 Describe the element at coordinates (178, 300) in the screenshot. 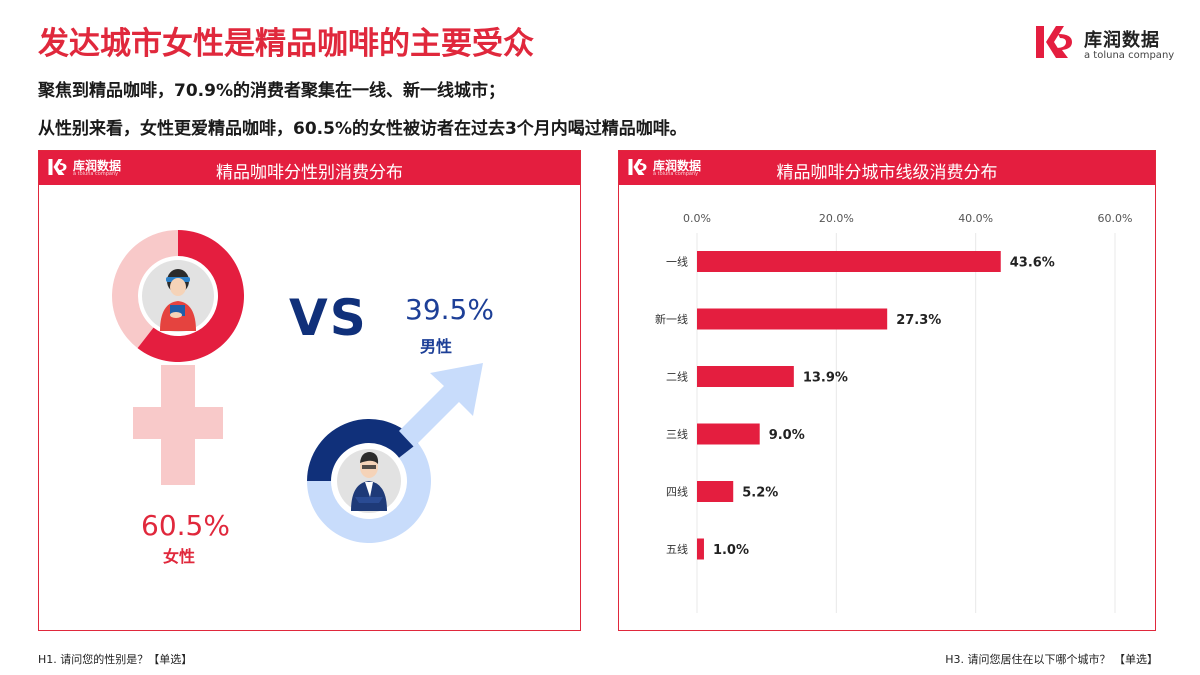

I see `female-avatar-icon` at that location.